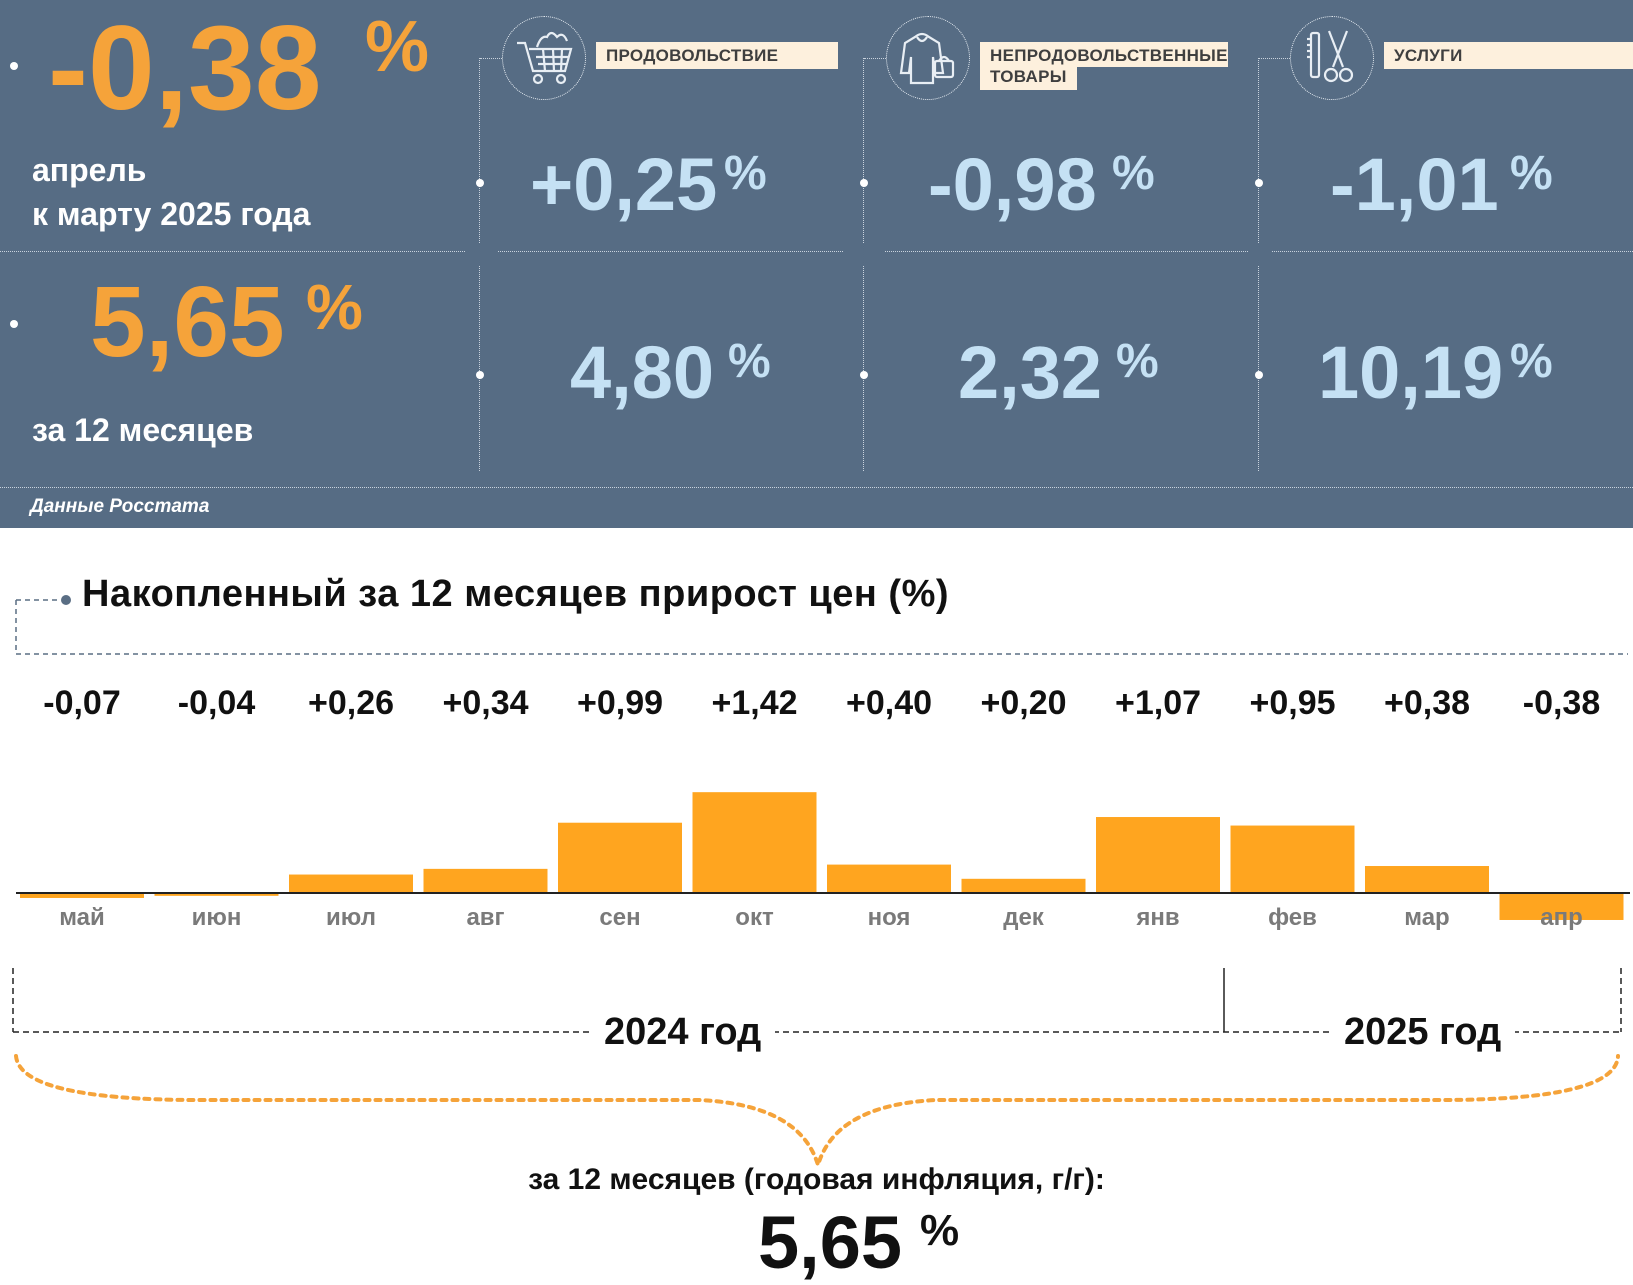  What do you see at coordinates (485, 703) in the screenshot?
I see `value-label-авг: +0,34` at bounding box center [485, 703].